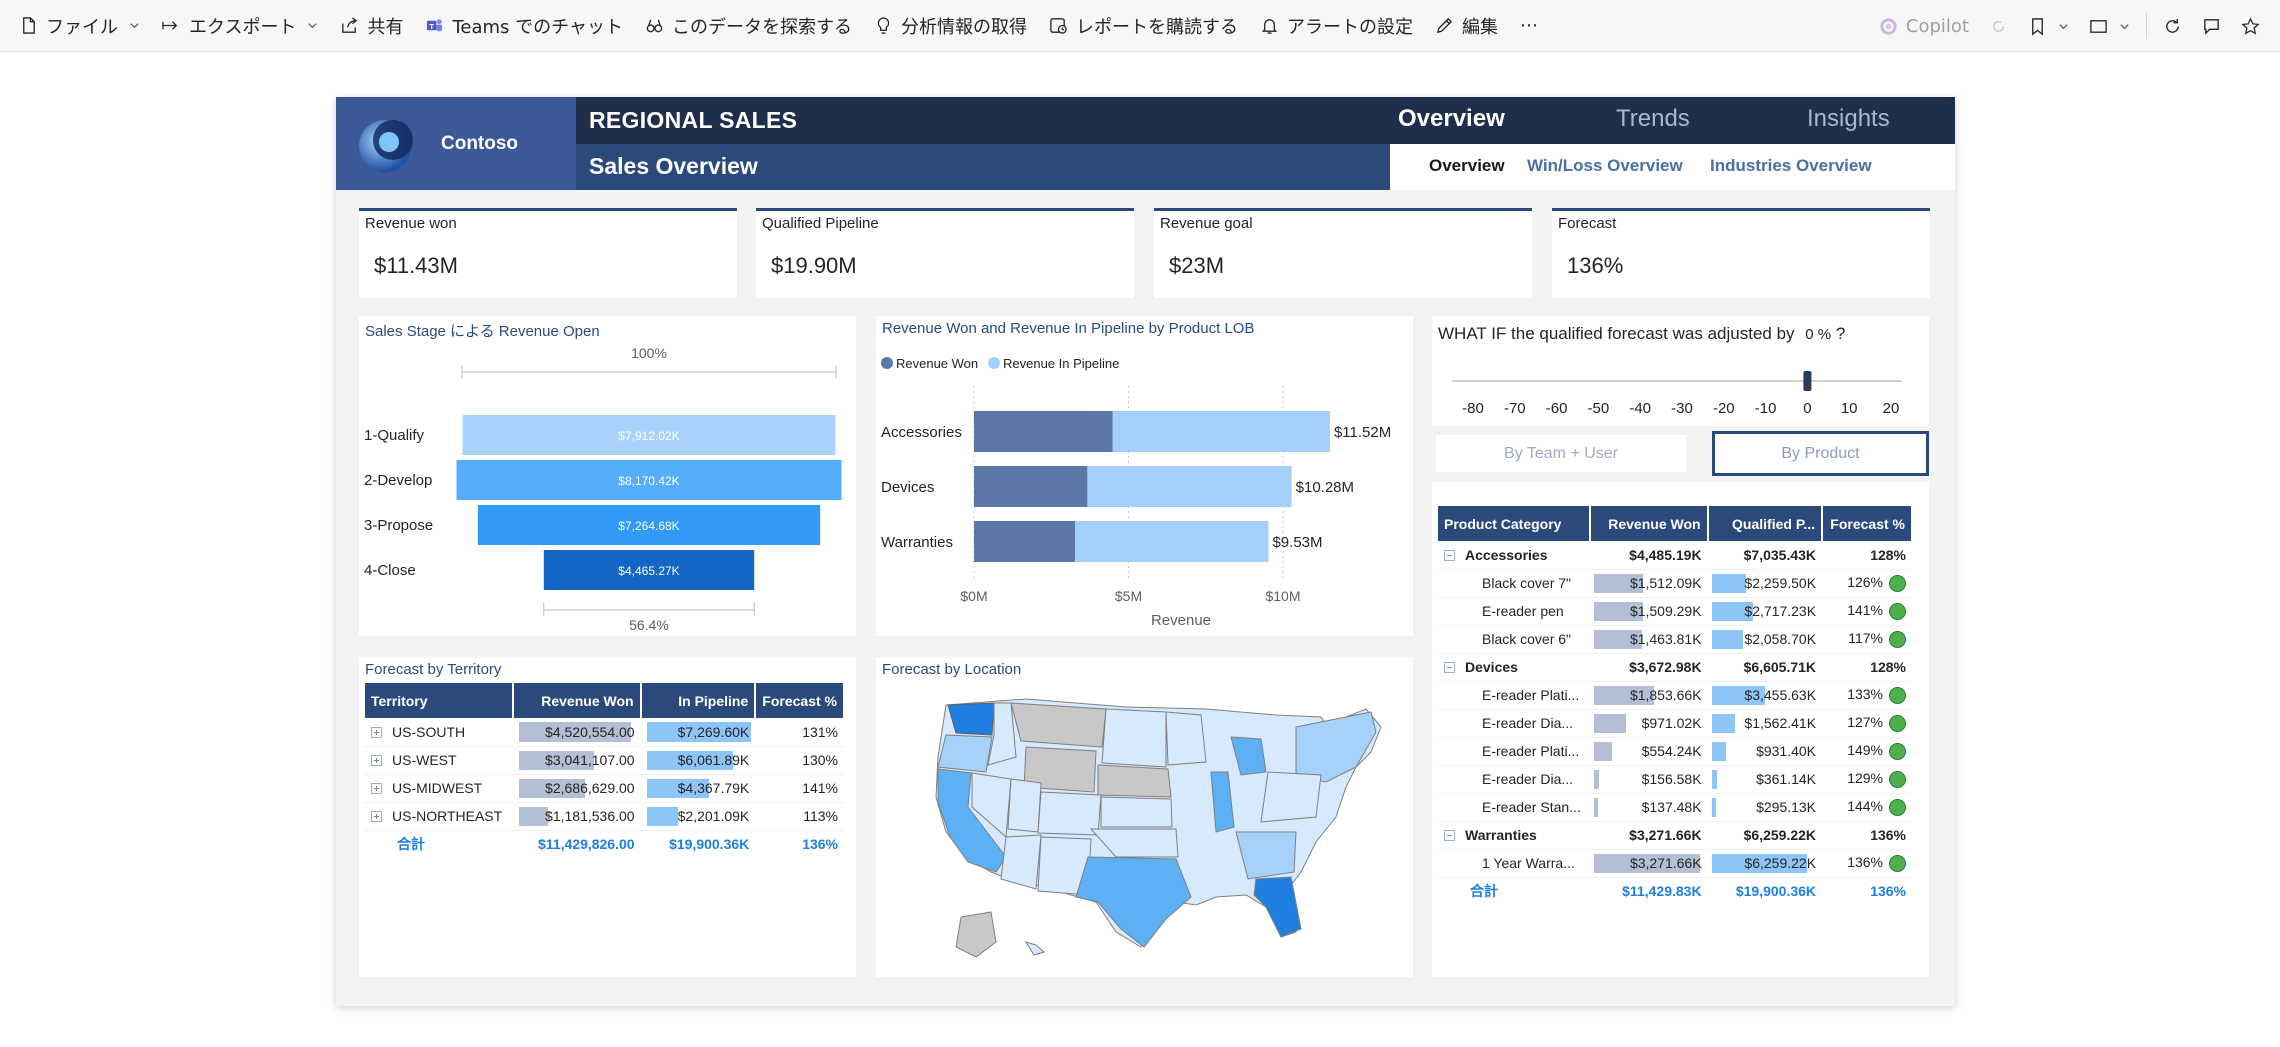 Image resolution: width=2280 pixels, height=1047 pixels. I want to click on slider-thumb, so click(1807, 381).